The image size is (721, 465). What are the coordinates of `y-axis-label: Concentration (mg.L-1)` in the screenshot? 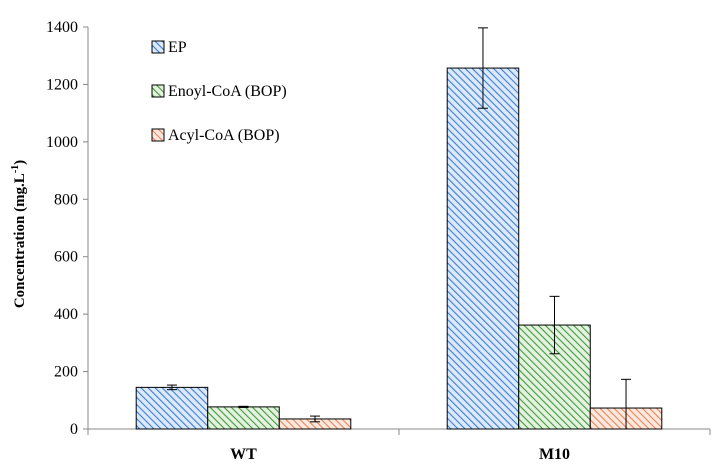 It's located at (19, 234).